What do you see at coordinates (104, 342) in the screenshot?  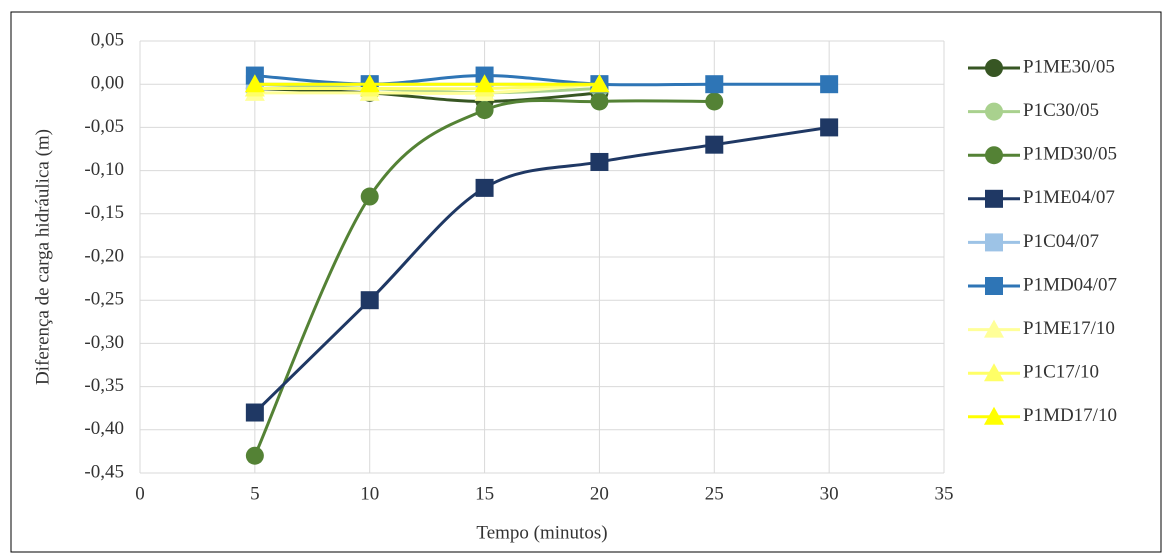 I see `y-tick-label: -0,30` at bounding box center [104, 342].